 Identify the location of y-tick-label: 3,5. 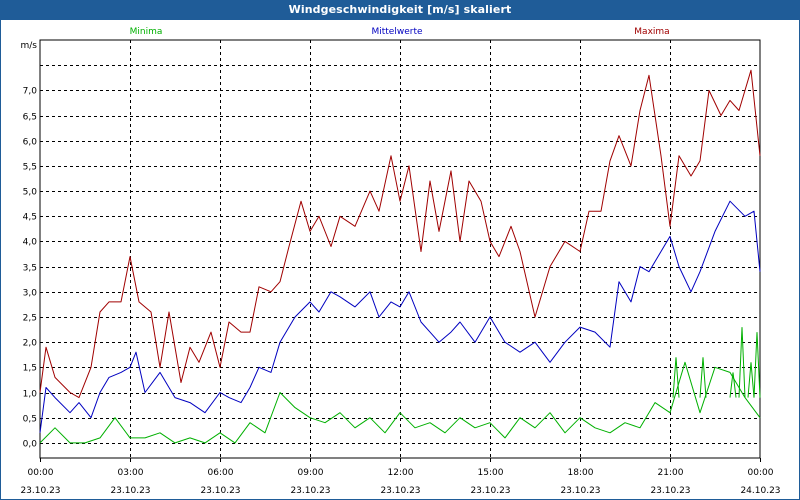
(30, 269).